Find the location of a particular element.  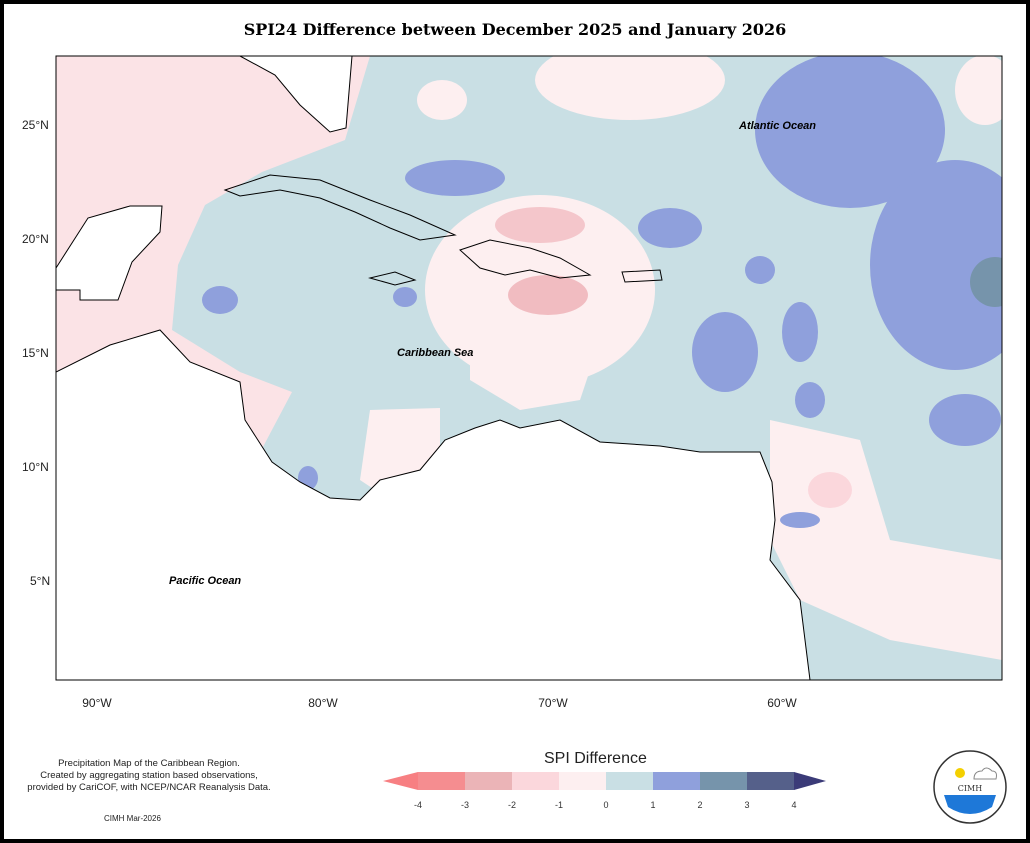

spi-blue-atlantic is located at coordinates (850, 132).